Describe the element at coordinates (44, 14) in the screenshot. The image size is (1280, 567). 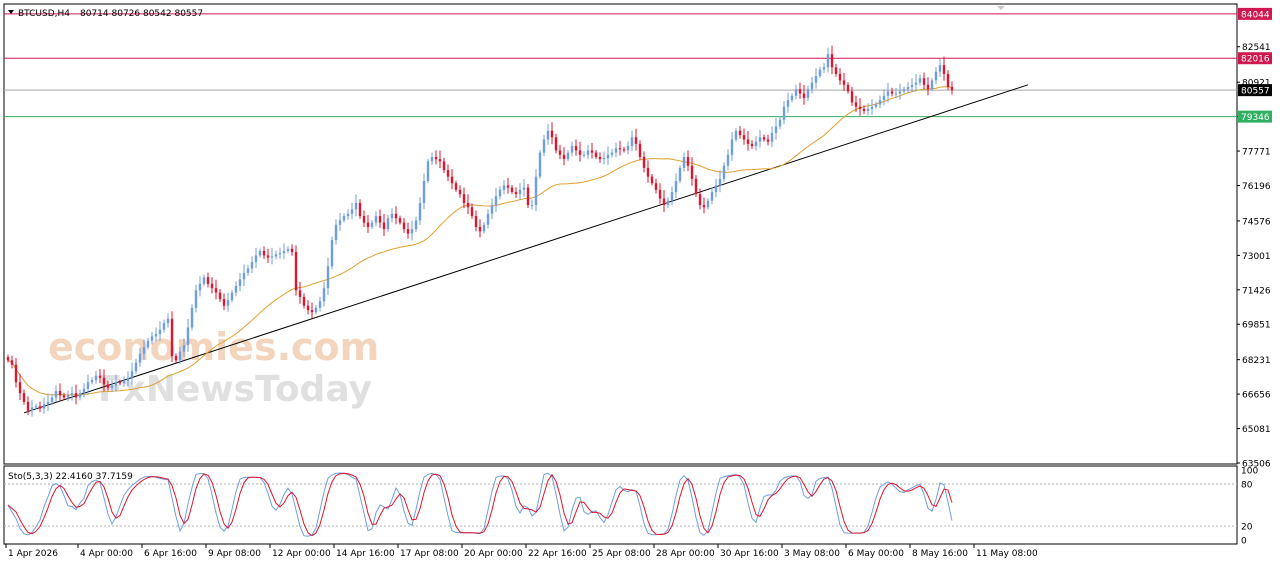
I see `header-symbol: BTCUSD,H4` at that location.